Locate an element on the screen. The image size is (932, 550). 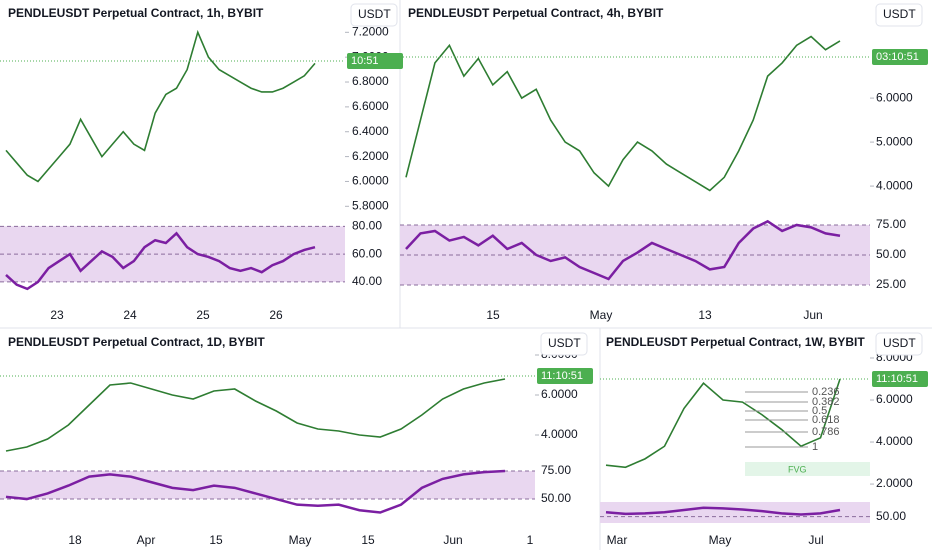
x-tick-label: 26 is located at coordinates (276, 315).